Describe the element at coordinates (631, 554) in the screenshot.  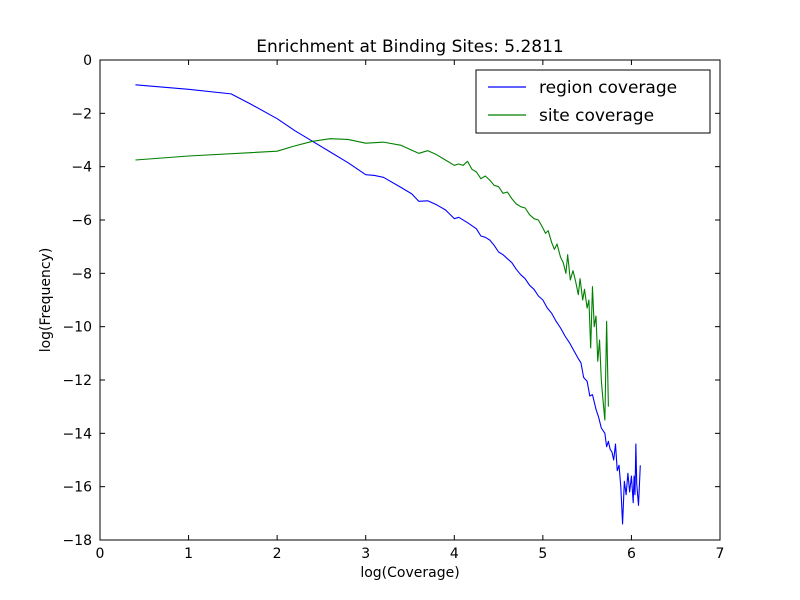
I see `x-tick-label: 6` at that location.